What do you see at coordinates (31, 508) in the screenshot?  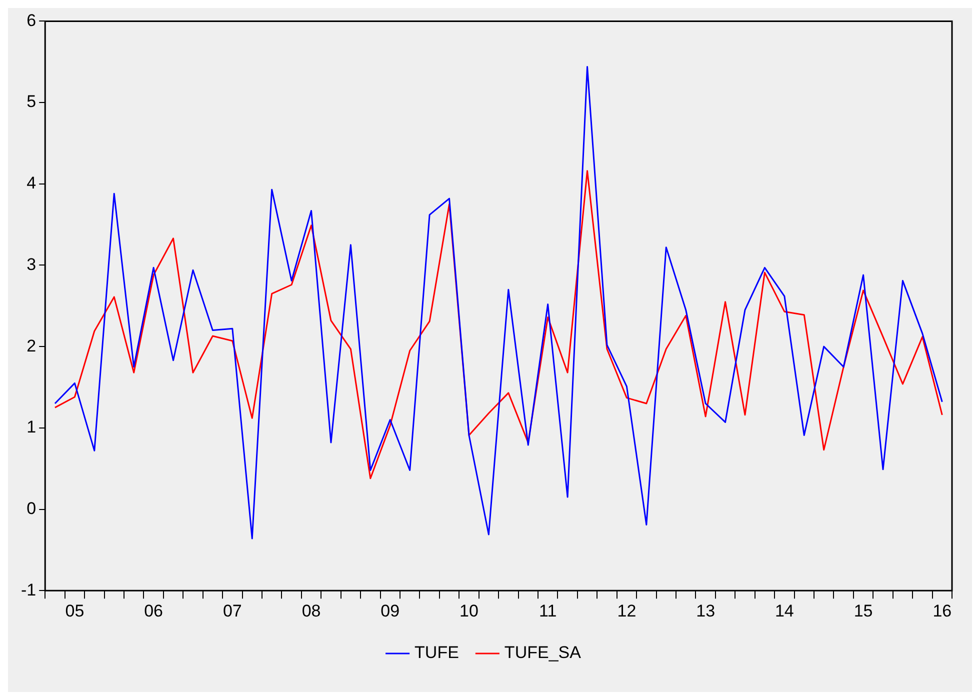 I see `y-tick-label: 0` at bounding box center [31, 508].